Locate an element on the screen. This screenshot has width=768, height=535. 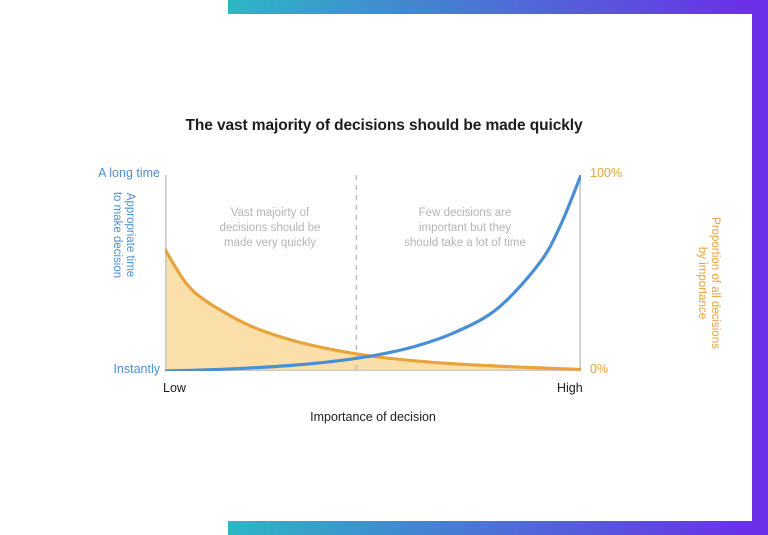
x-tick-label-high: High is located at coordinates (570, 388).